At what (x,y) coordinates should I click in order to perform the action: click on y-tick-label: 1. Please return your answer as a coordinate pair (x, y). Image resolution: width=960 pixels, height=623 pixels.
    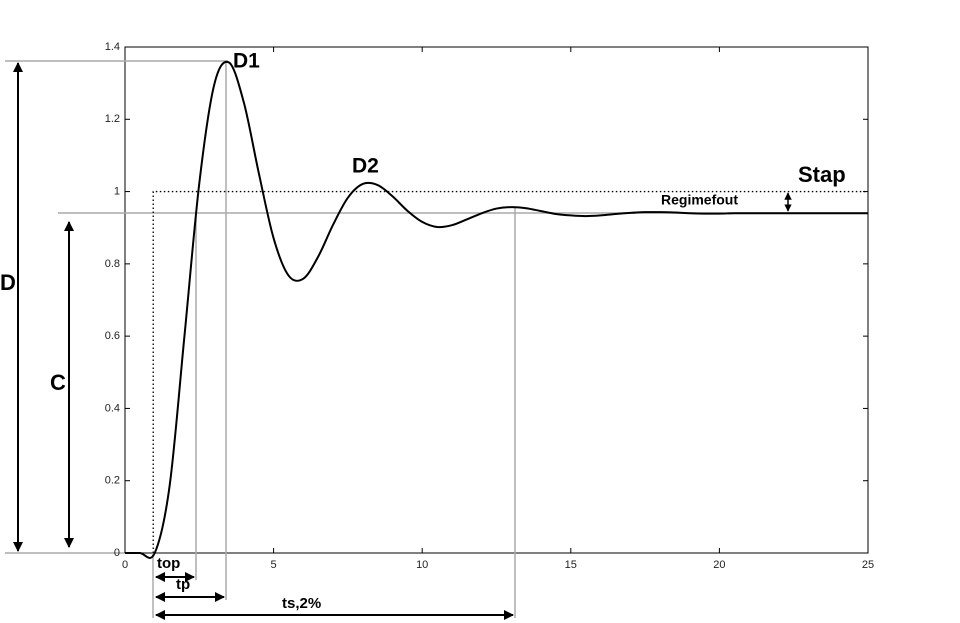
    Looking at the image, I should click on (117, 191).